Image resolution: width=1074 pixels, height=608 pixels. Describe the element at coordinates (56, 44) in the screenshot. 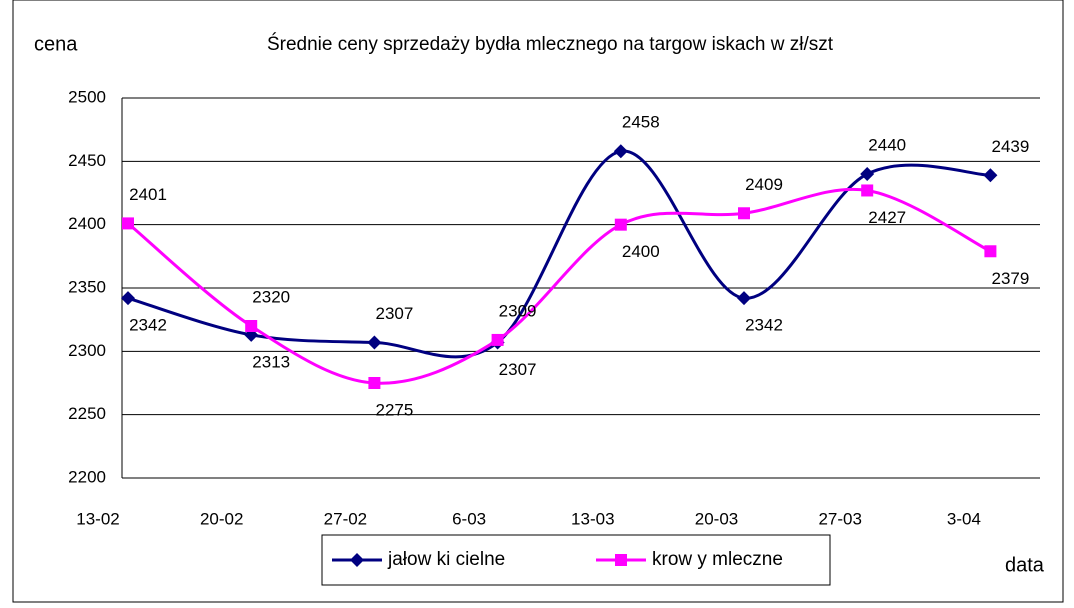

I see `y-axis-label: cena` at that location.